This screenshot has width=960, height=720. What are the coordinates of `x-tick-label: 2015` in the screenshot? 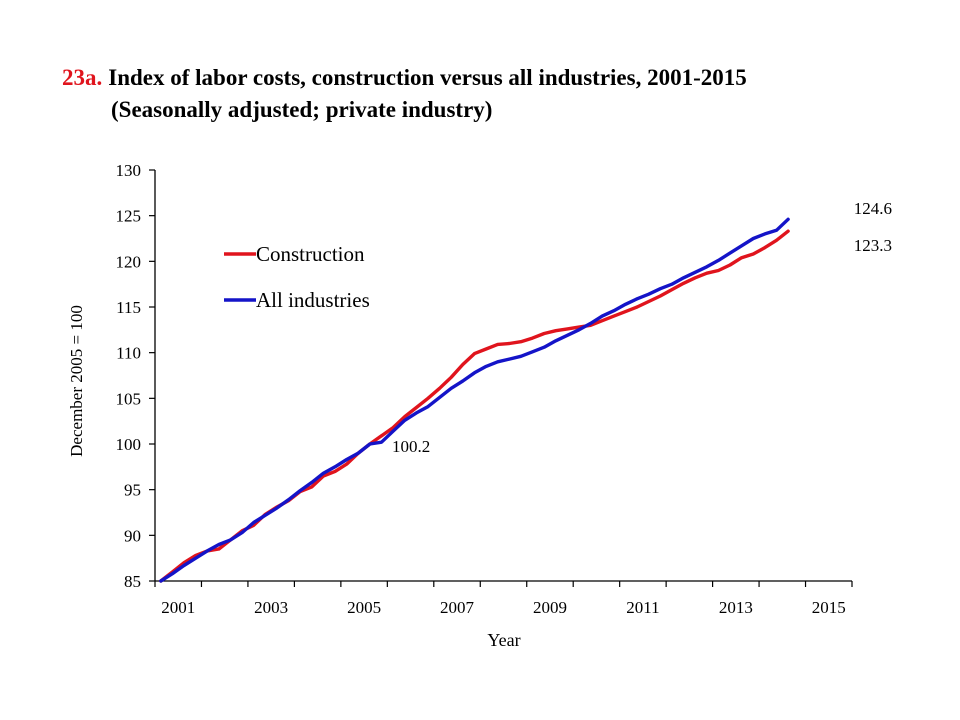 It's located at (829, 607).